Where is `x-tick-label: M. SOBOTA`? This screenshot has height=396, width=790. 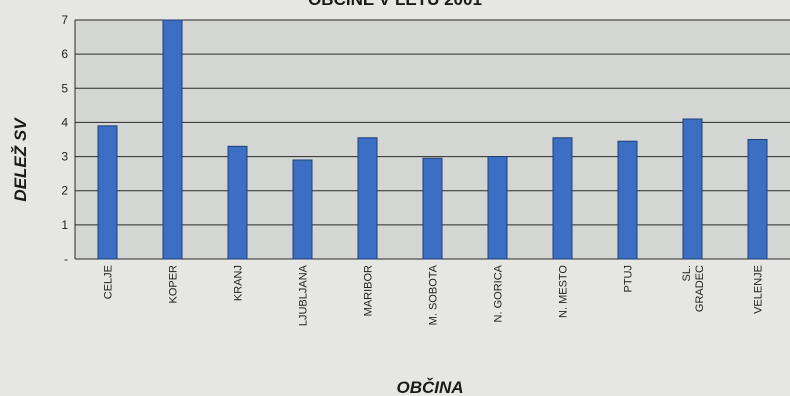
x-tick-label: M. SOBOTA is located at coordinates (434, 294).